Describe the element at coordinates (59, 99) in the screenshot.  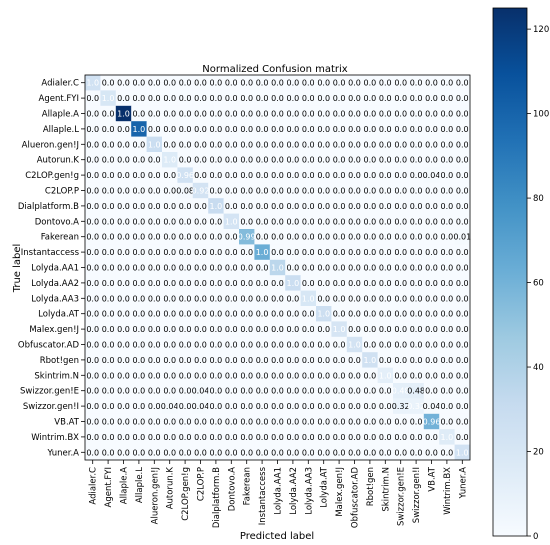
I see `y-tick-label: Agent.FYI` at that location.